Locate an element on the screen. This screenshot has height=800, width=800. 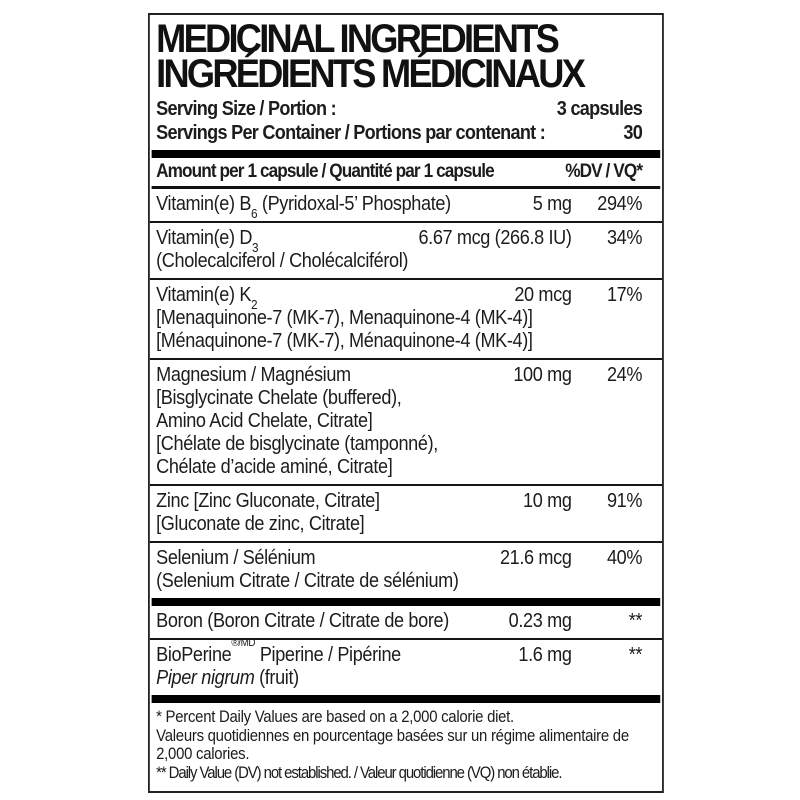
serving-size-row: Serving Size / Portion : 3 capsules is located at coordinates (406, 109).